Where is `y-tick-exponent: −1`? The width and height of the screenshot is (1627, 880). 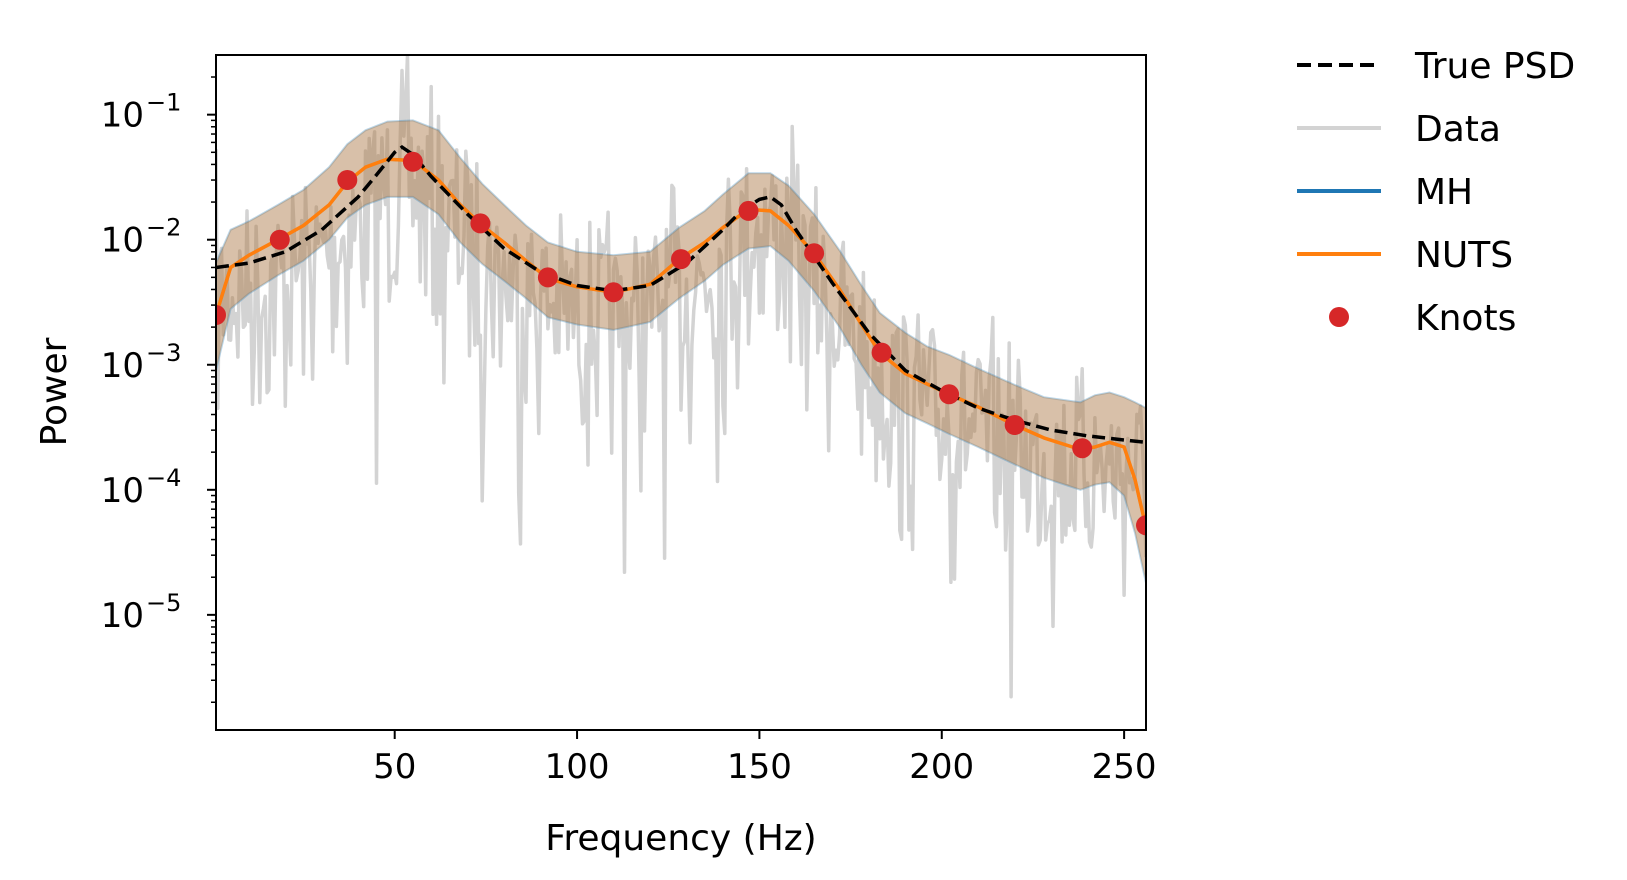
y-tick-exponent: −1 is located at coordinates (163, 103).